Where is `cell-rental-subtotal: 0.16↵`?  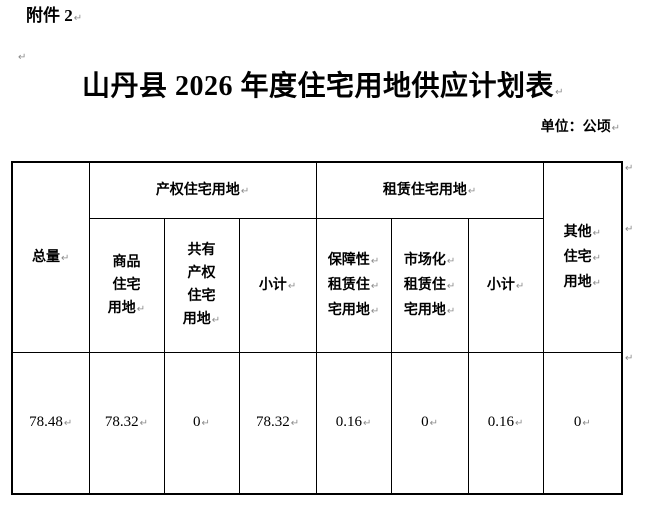
cell-rental-subtotal: 0.16↵ is located at coordinates (505, 423).